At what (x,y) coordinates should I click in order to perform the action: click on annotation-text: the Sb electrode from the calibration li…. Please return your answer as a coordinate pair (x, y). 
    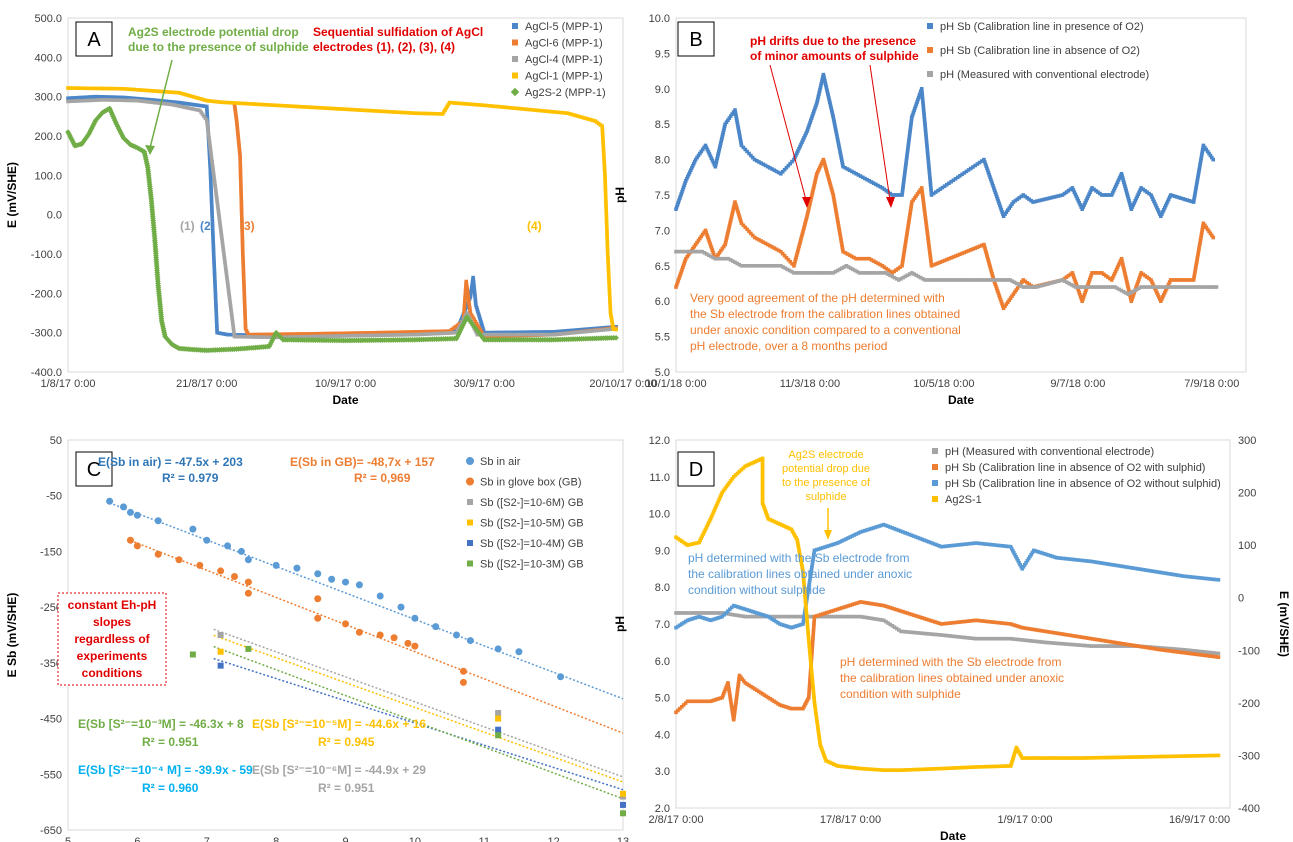
    Looking at the image, I should click on (825, 314).